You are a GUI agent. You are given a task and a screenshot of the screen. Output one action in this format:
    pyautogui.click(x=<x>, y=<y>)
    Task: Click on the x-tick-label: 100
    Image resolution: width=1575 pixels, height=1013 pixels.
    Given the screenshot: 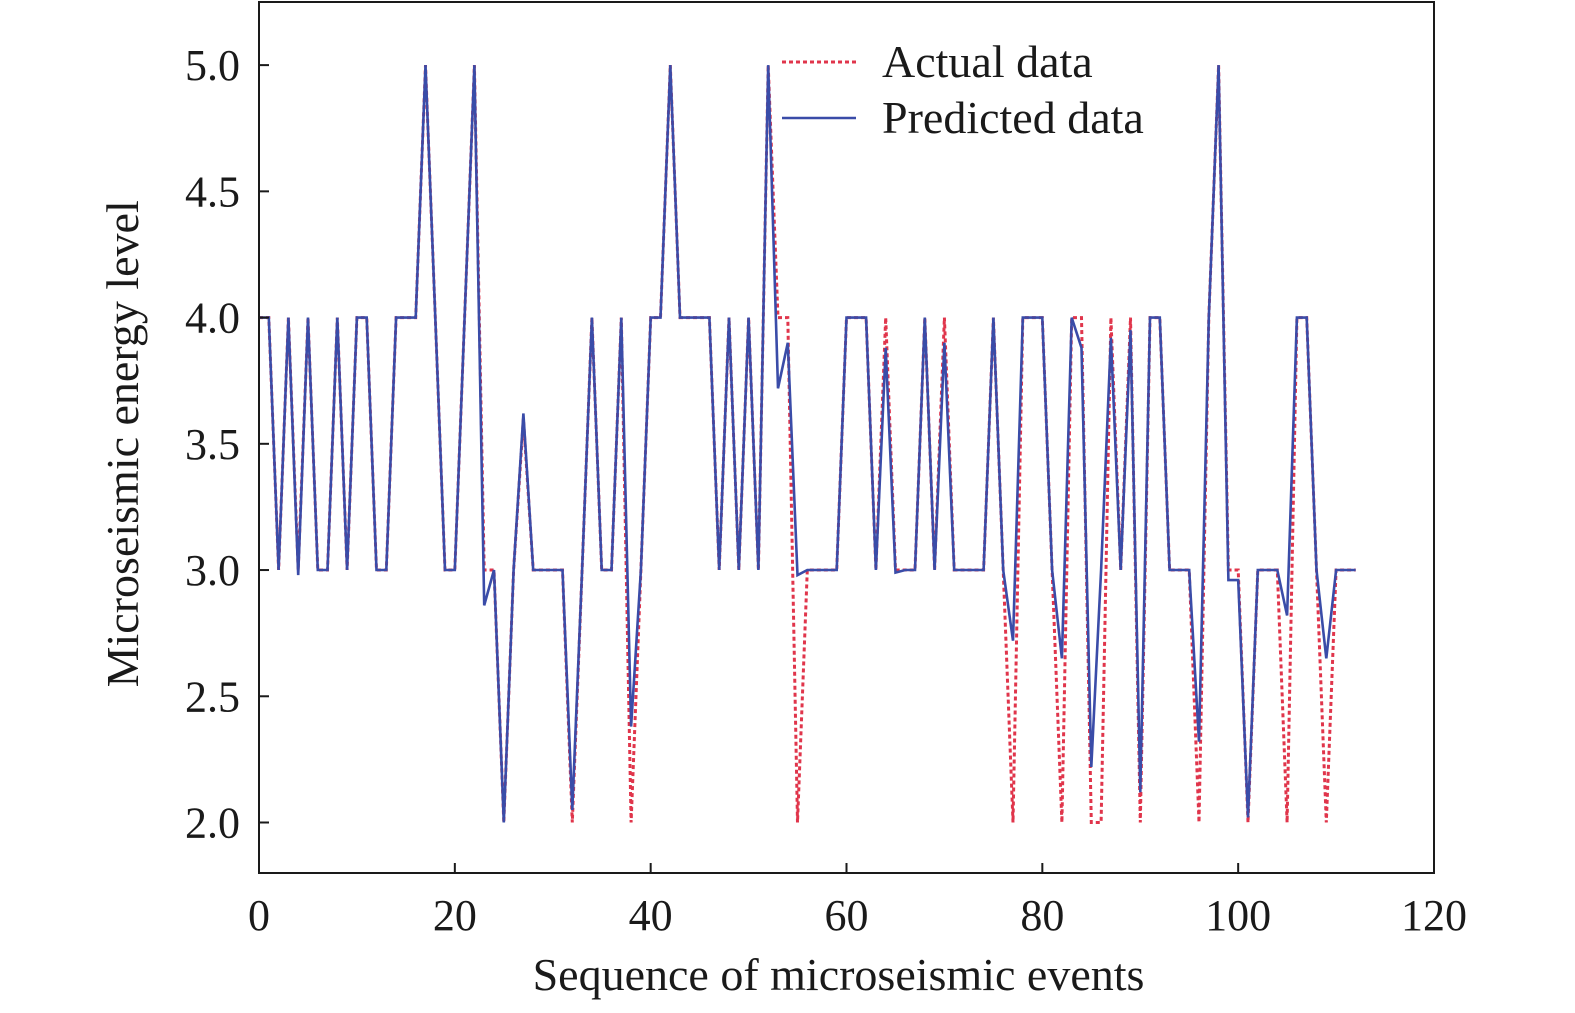 What is the action you would take?
    pyautogui.click(x=1238, y=915)
    